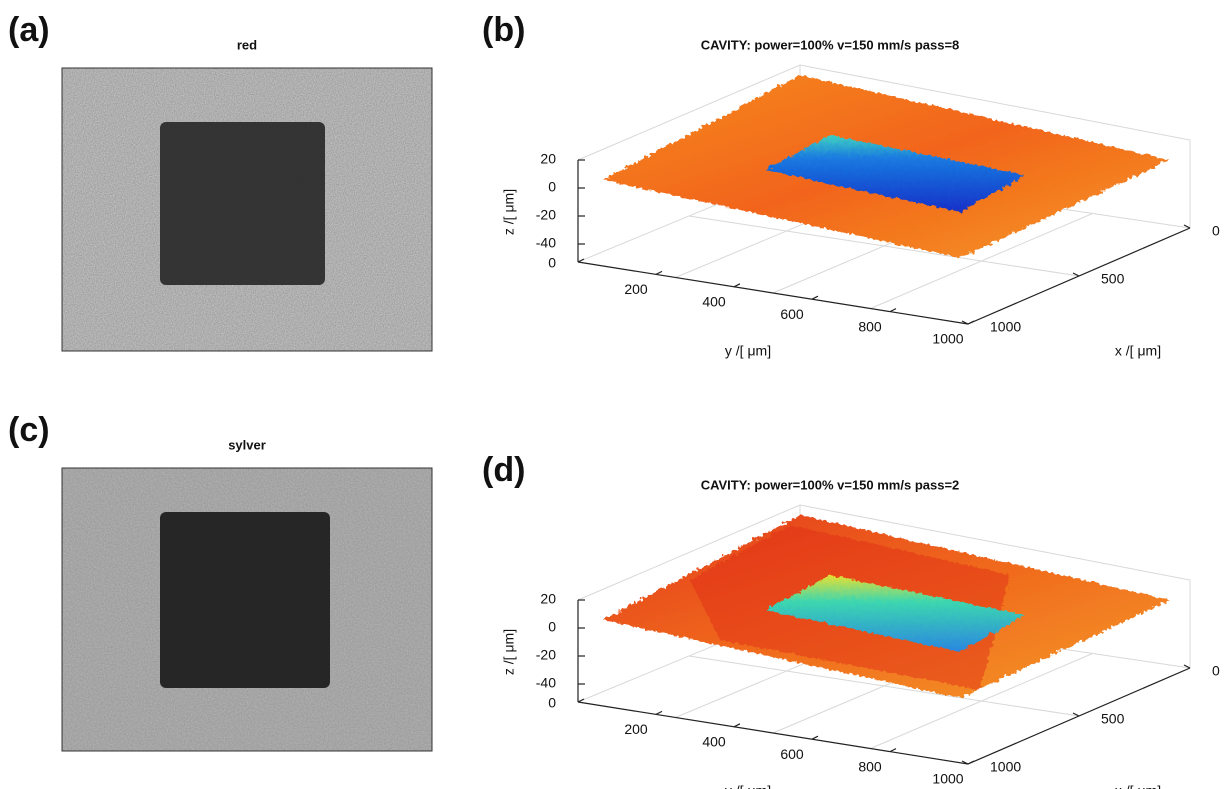 The image size is (1228, 789). I want to click on plot-title: CAVITY: power=100% v=150 mm/s pass=8, so click(830, 44).